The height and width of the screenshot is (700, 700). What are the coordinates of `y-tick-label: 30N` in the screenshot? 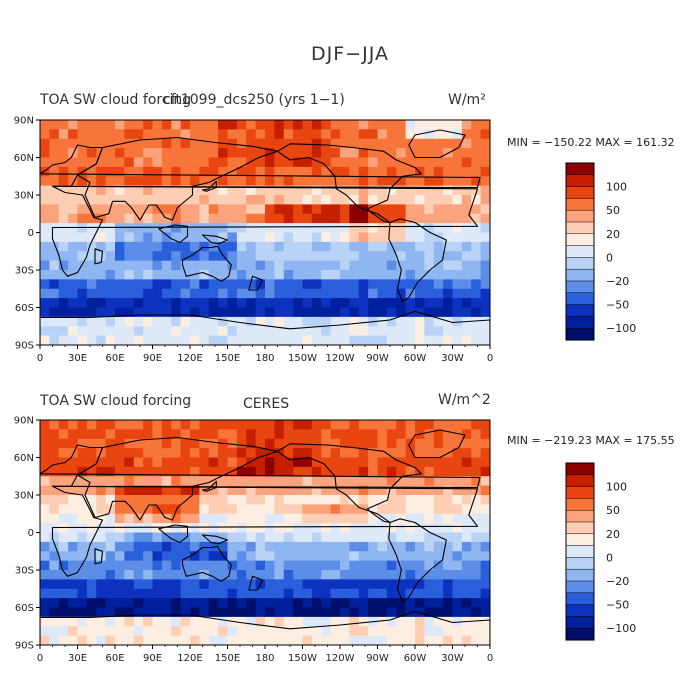 It's located at (24, 496).